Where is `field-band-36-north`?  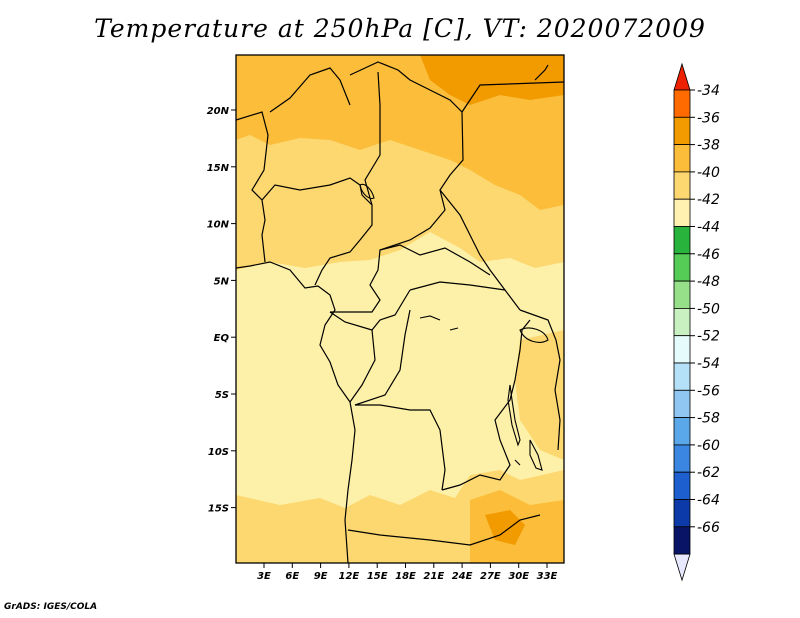
field-band-36-north is located at coordinates (492, 80).